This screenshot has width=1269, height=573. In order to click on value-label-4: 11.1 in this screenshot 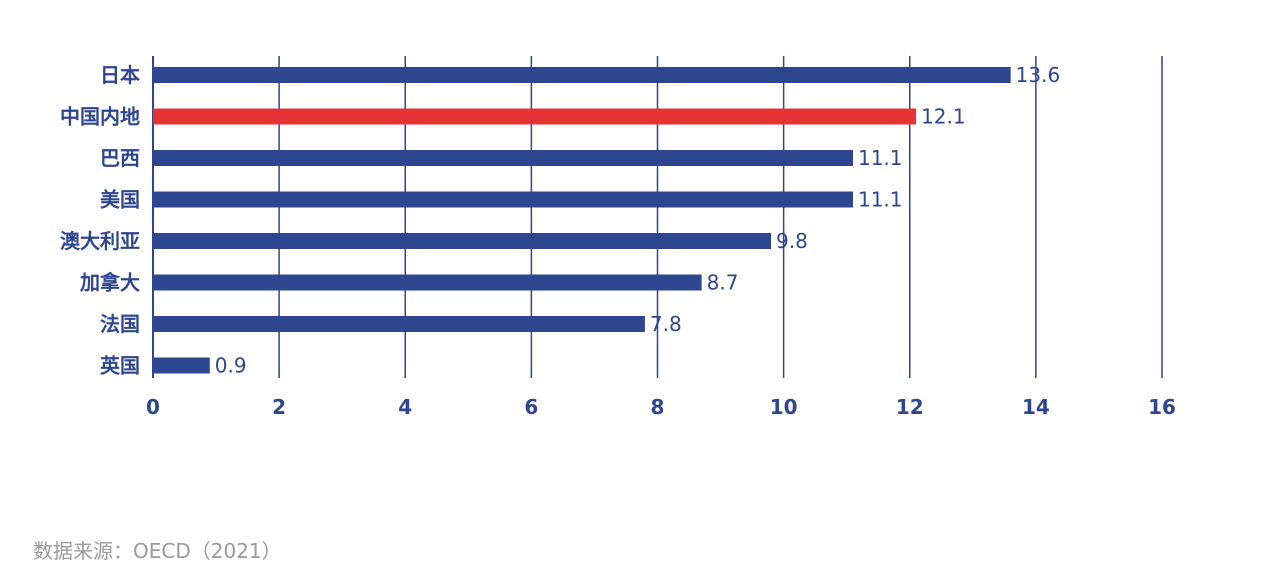, I will do `click(880, 200)`.